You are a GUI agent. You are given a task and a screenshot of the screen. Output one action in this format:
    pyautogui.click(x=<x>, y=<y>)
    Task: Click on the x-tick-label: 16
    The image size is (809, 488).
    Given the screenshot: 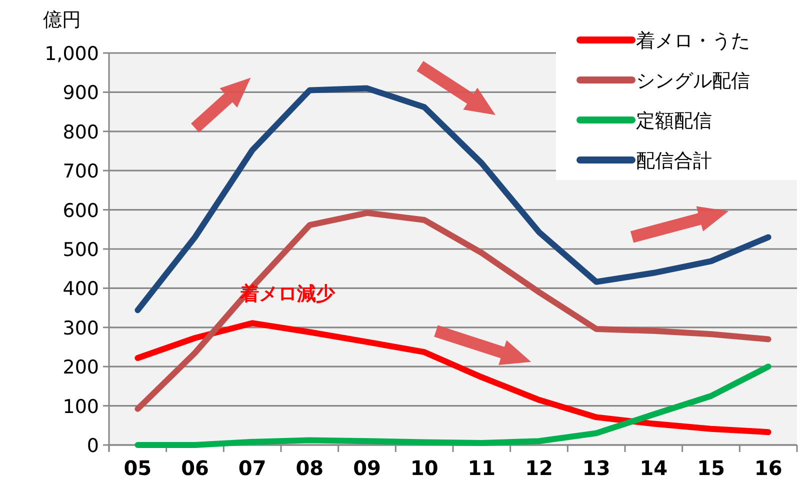 What is the action you would take?
    pyautogui.click(x=768, y=468)
    